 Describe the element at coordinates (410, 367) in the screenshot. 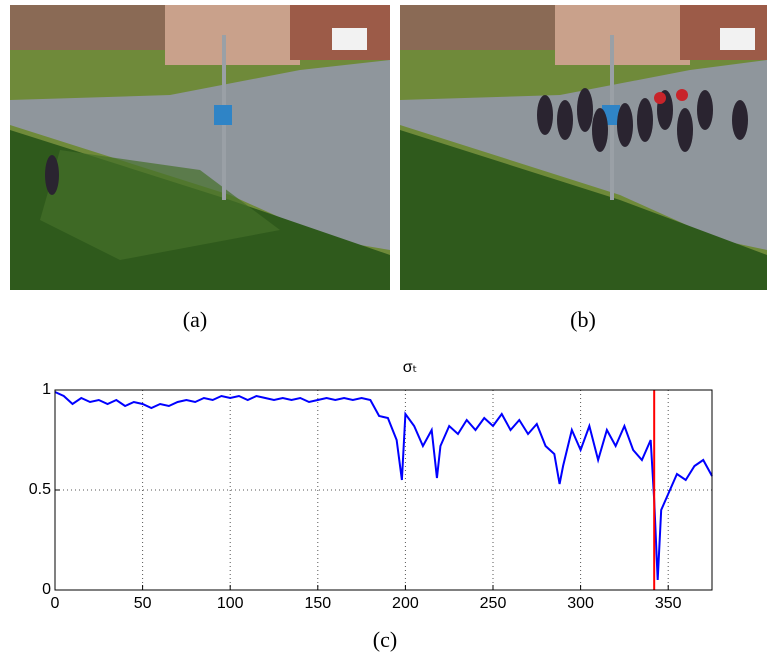

I see `chart-title: σₜ` at that location.